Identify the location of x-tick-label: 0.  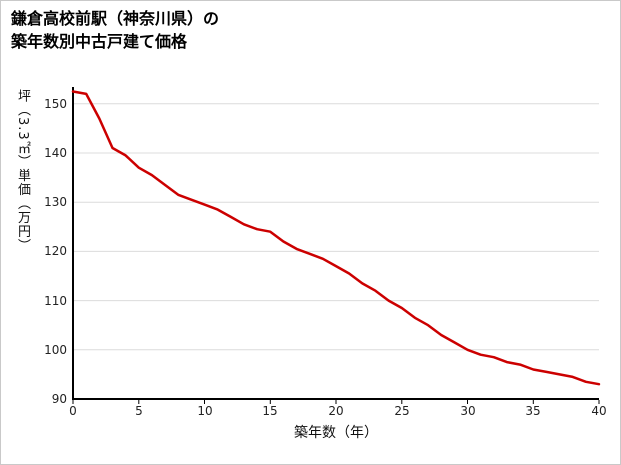
(73, 411).